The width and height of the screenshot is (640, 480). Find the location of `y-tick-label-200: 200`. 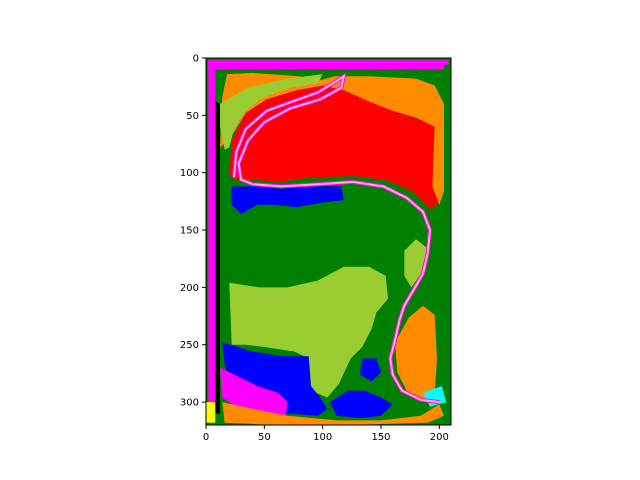

y-tick-label-200: 200 is located at coordinates (189, 288).